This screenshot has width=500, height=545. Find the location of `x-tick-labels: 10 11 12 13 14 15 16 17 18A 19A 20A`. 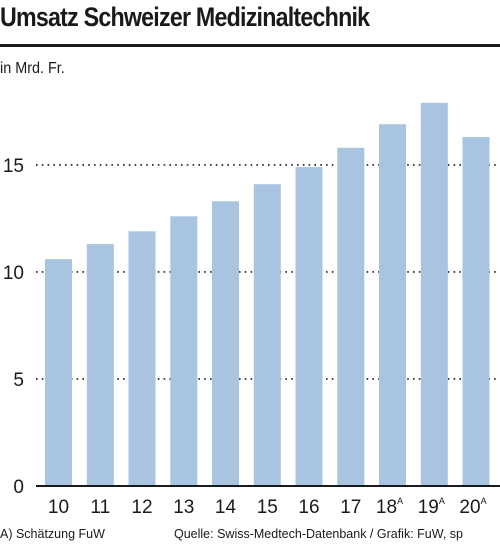

x-tick-labels: 10 11 12 13 14 15 16 17 18A 19A 20A is located at coordinates (267, 507).